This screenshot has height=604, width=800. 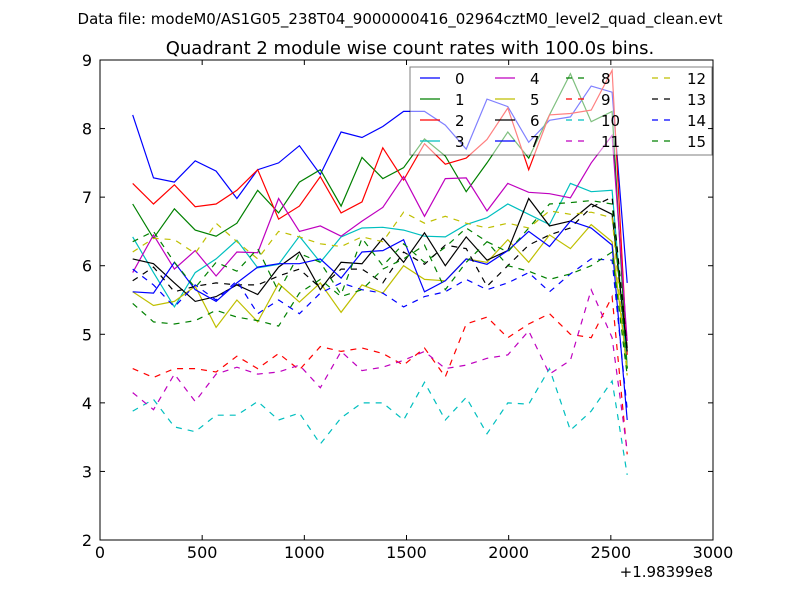 What do you see at coordinates (304, 552) in the screenshot?
I see `x-tick-label: 1000` at bounding box center [304, 552].